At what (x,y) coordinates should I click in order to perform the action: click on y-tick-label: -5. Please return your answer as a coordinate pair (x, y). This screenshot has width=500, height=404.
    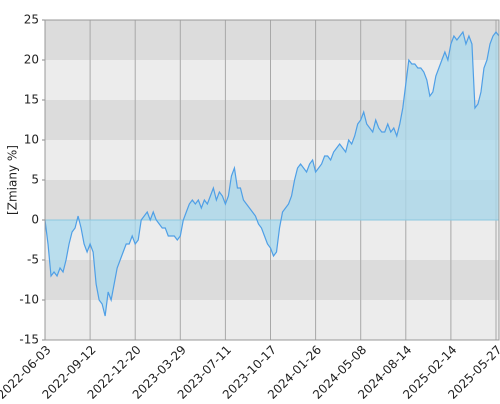
    Looking at the image, I should click on (33, 260).